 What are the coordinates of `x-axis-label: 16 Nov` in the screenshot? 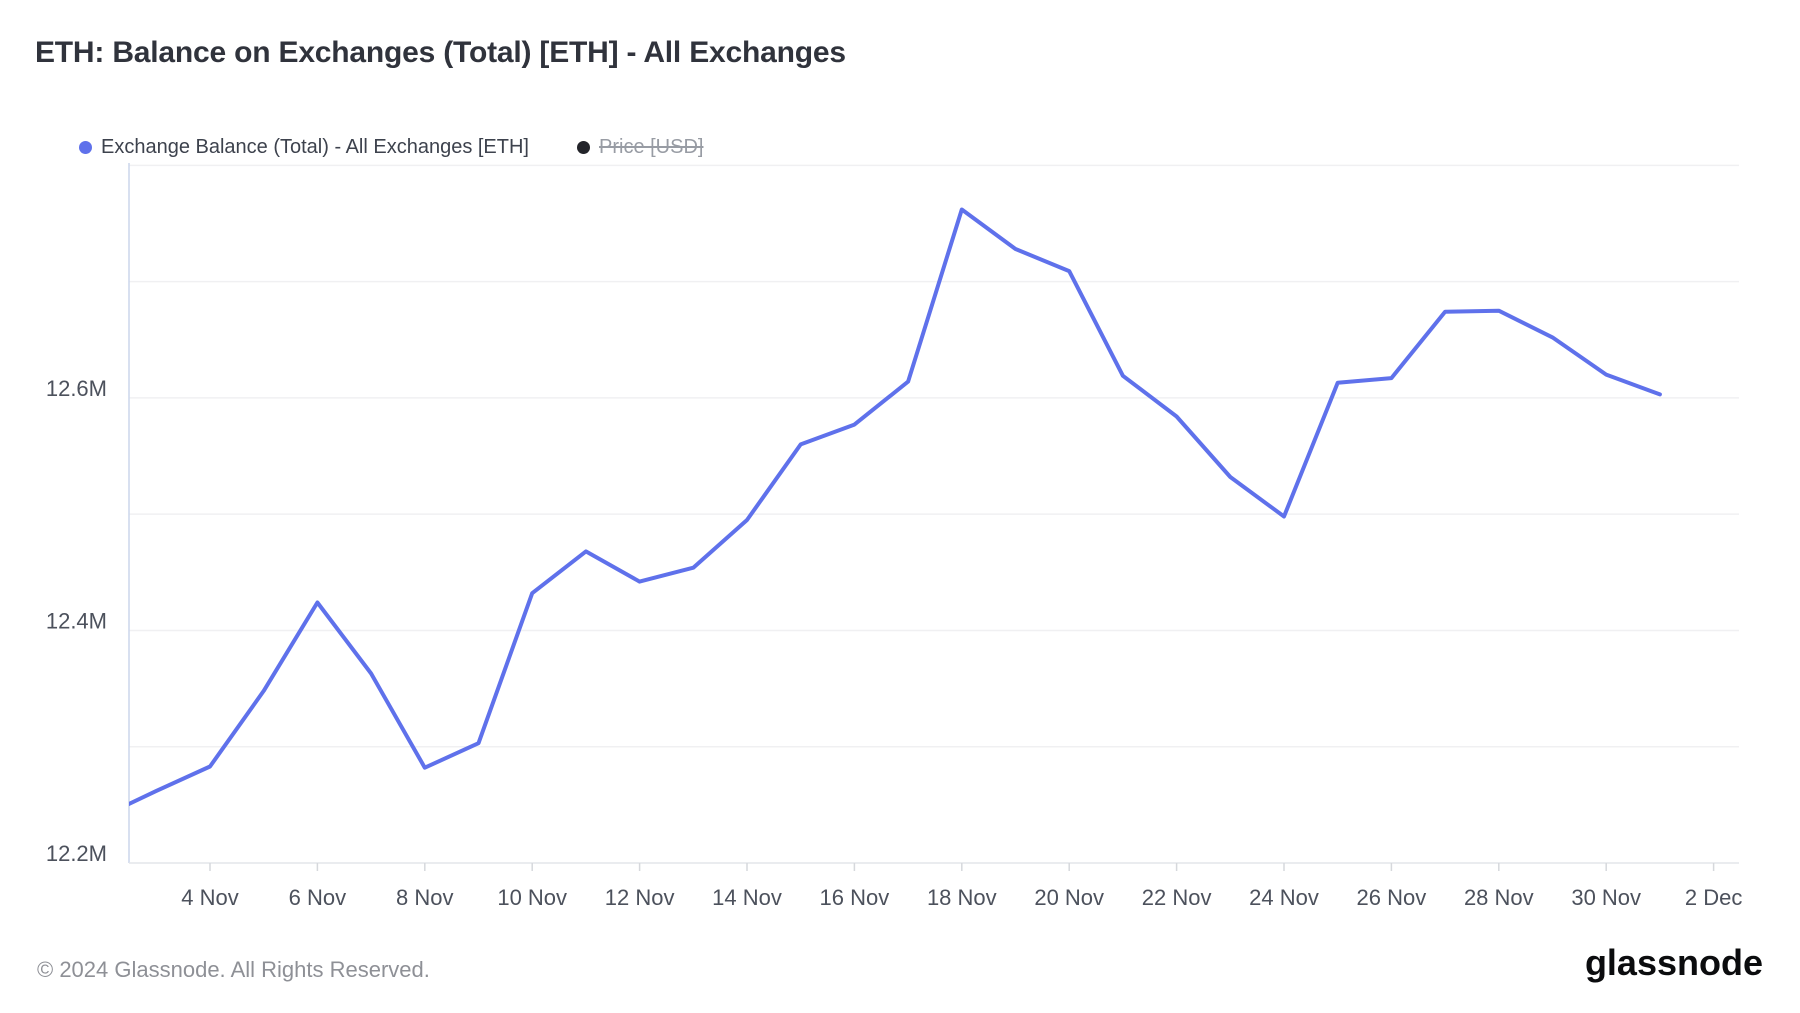 It's located at (855, 897).